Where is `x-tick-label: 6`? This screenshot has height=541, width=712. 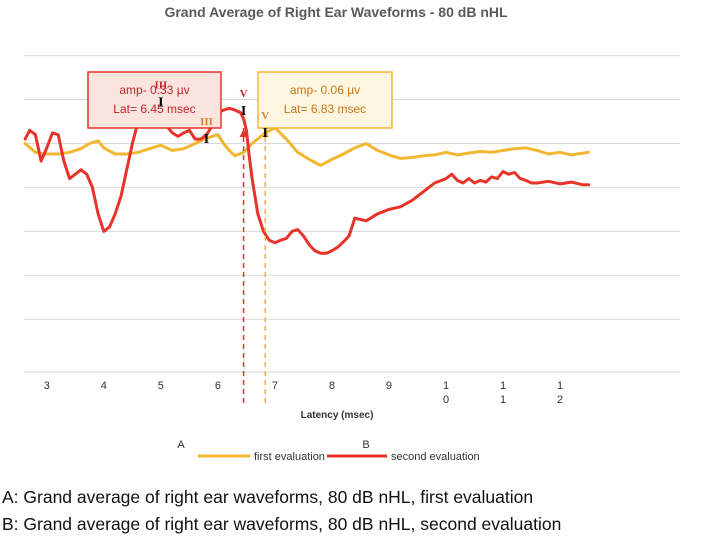 x-tick-label: 6 is located at coordinates (218, 386).